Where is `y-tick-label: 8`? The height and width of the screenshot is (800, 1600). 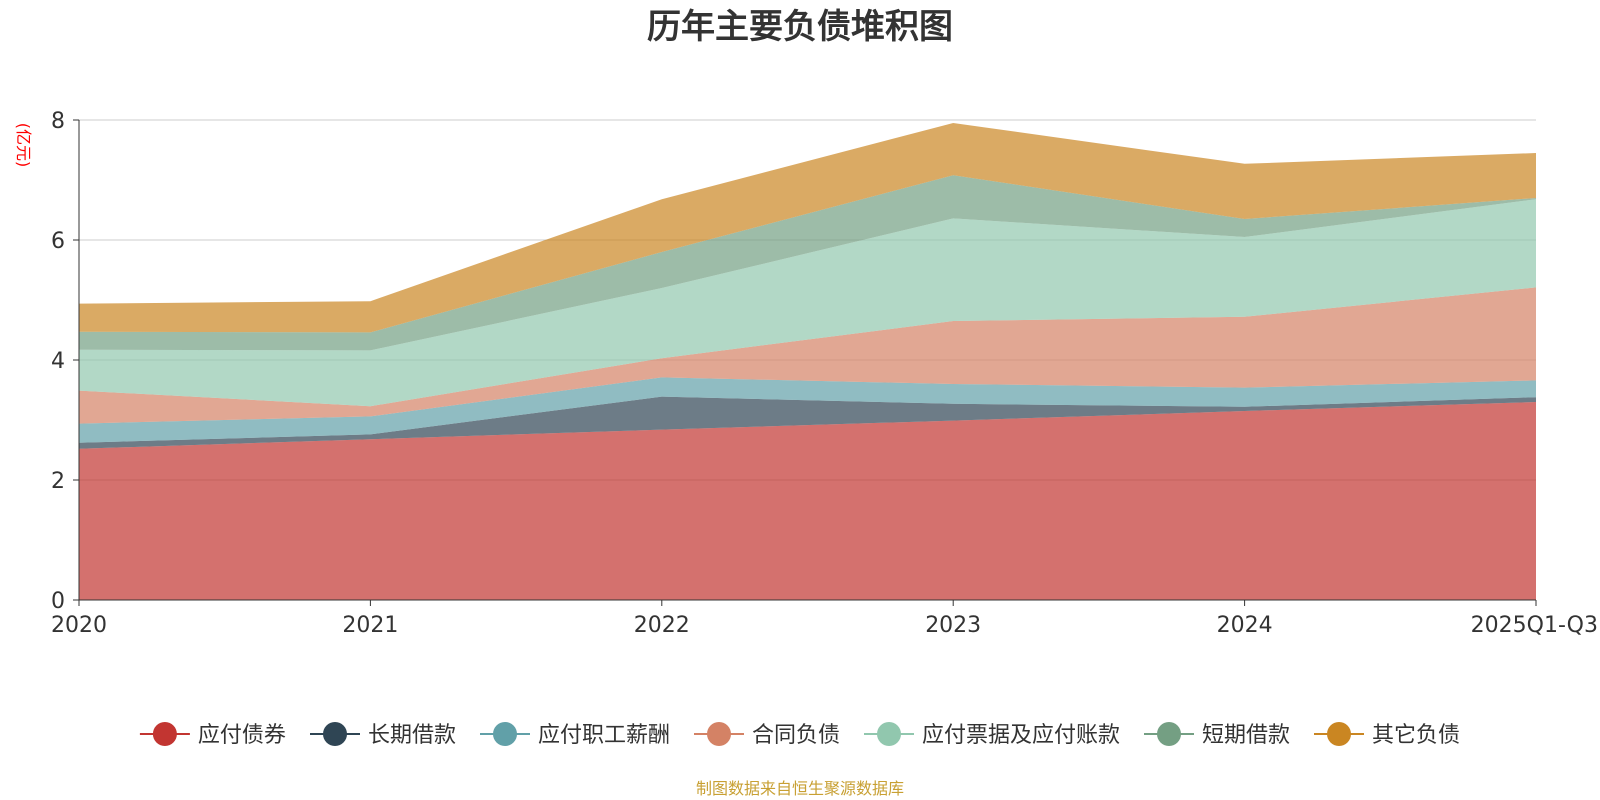 y-tick-label: 8 is located at coordinates (58, 121).